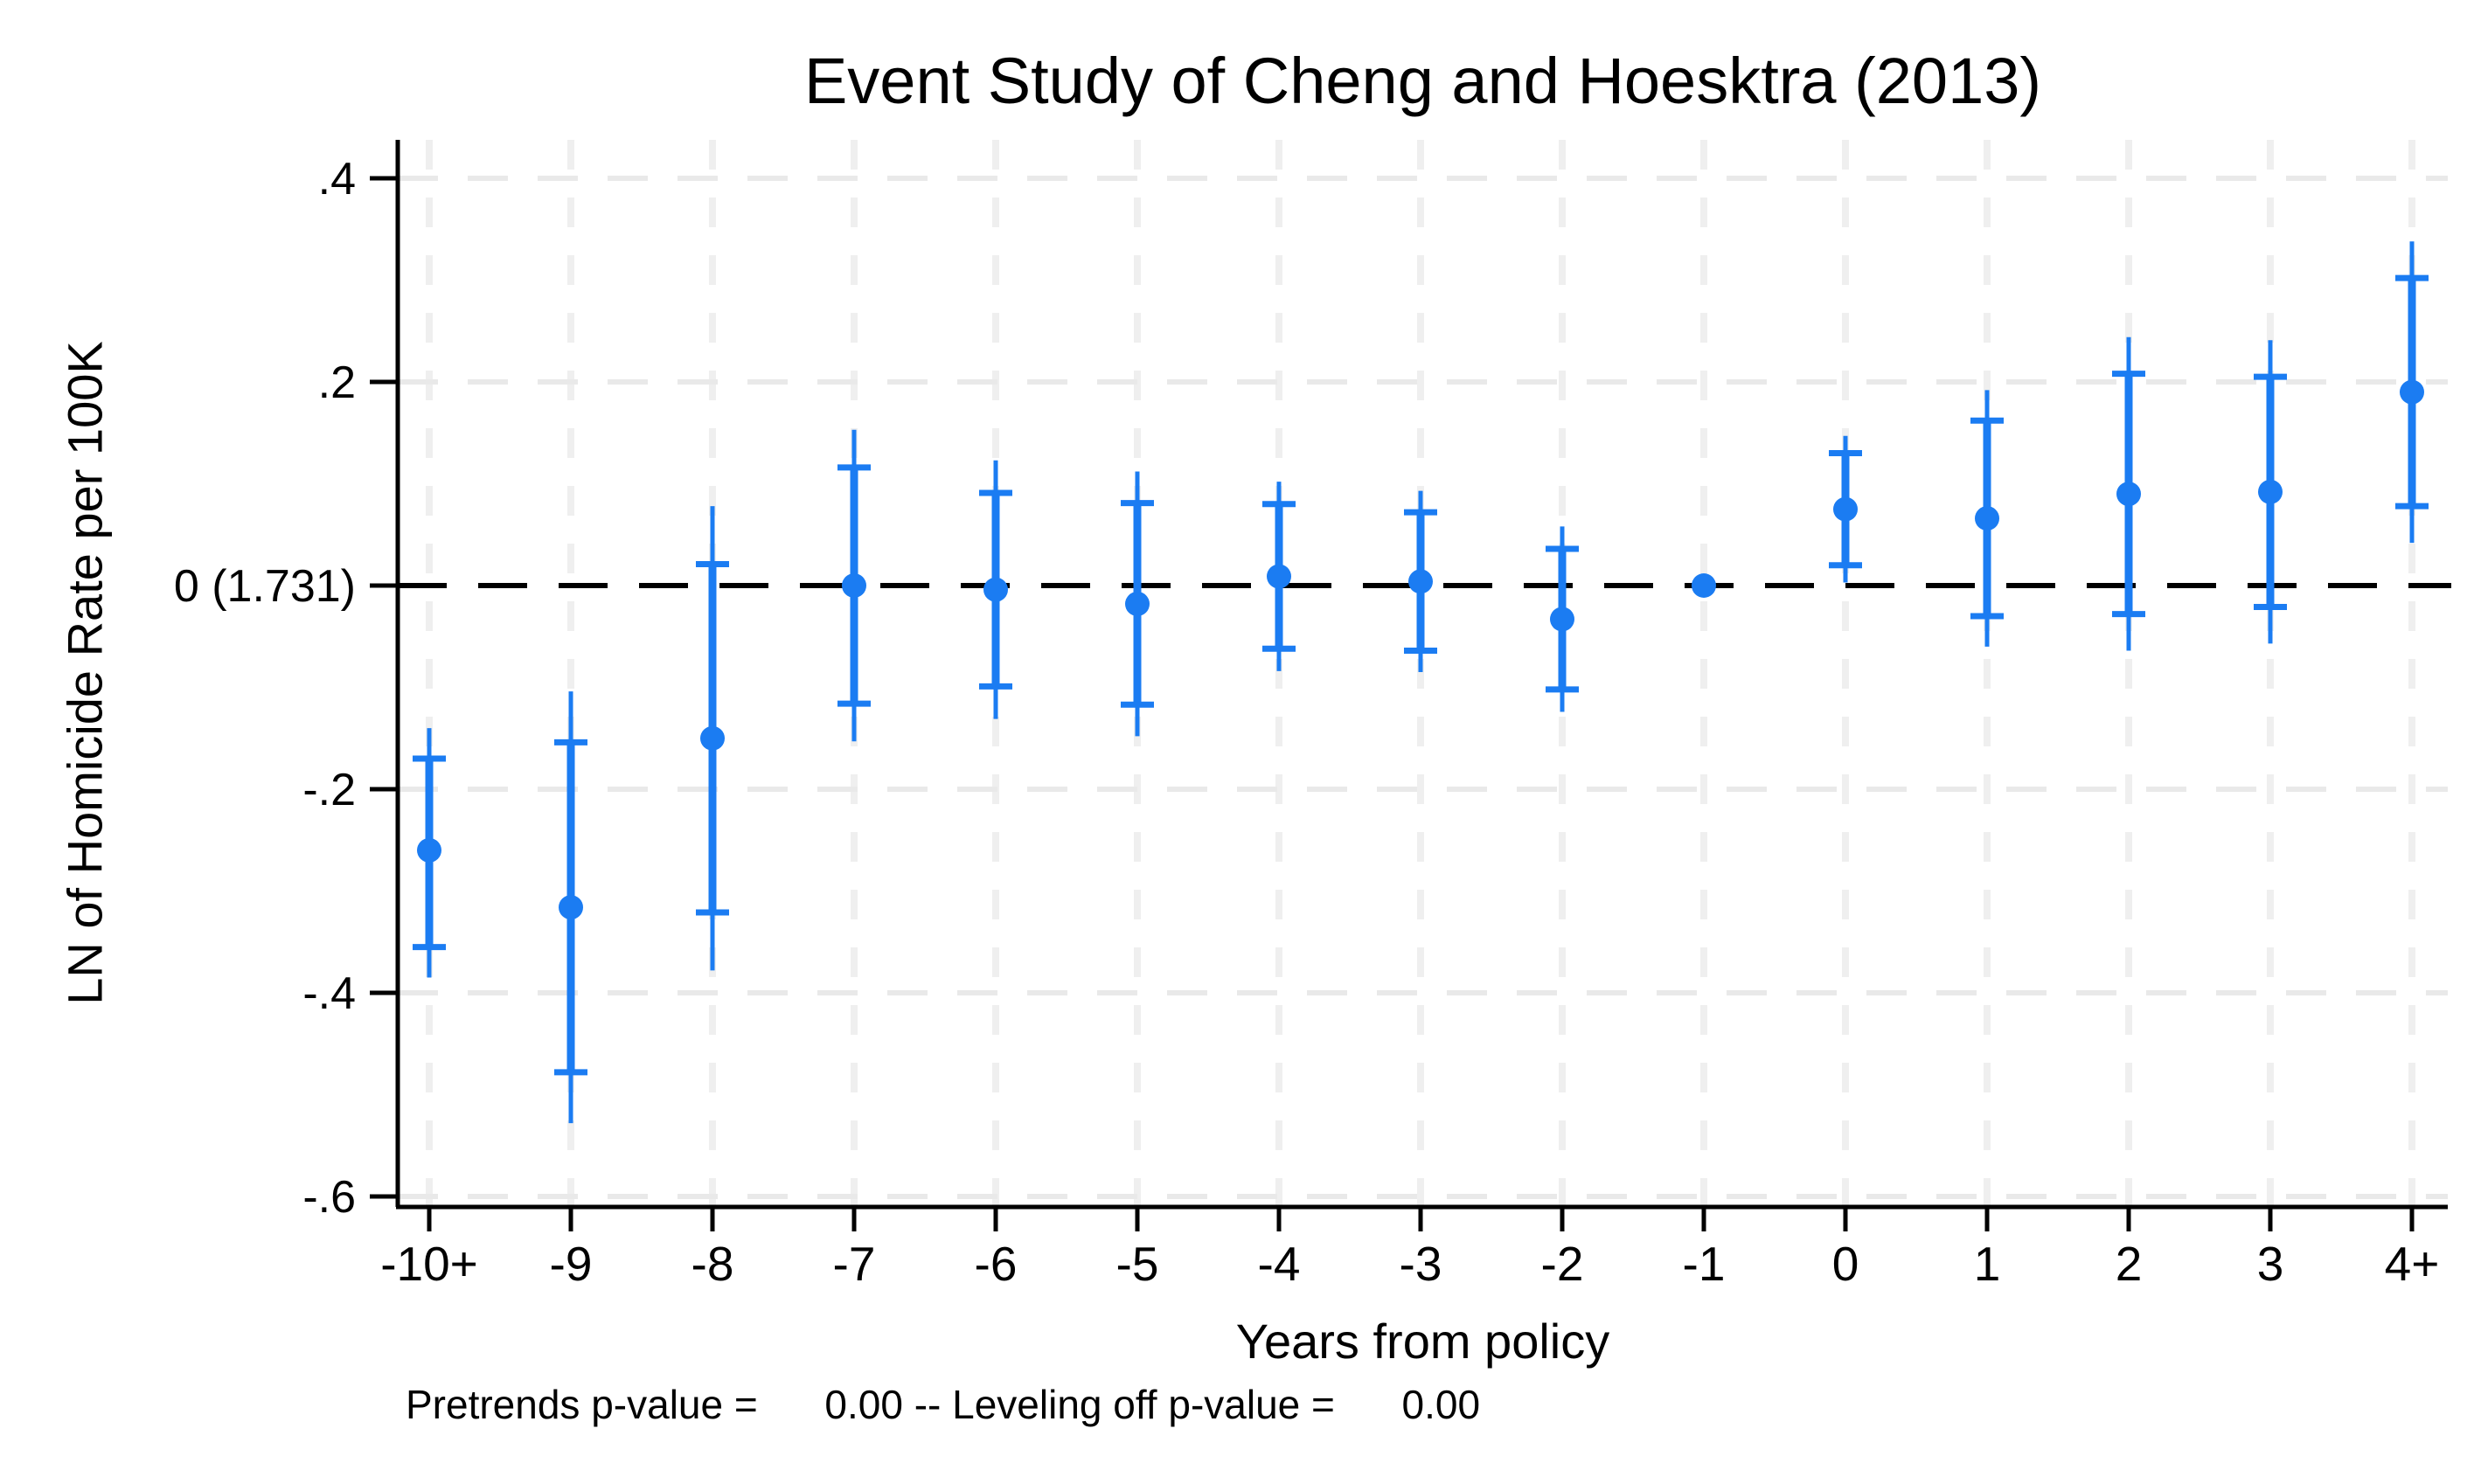  What do you see at coordinates (1422, 81) in the screenshot?
I see `chart-title: Event Study of Cheng and Hoesktra (2013)` at bounding box center [1422, 81].